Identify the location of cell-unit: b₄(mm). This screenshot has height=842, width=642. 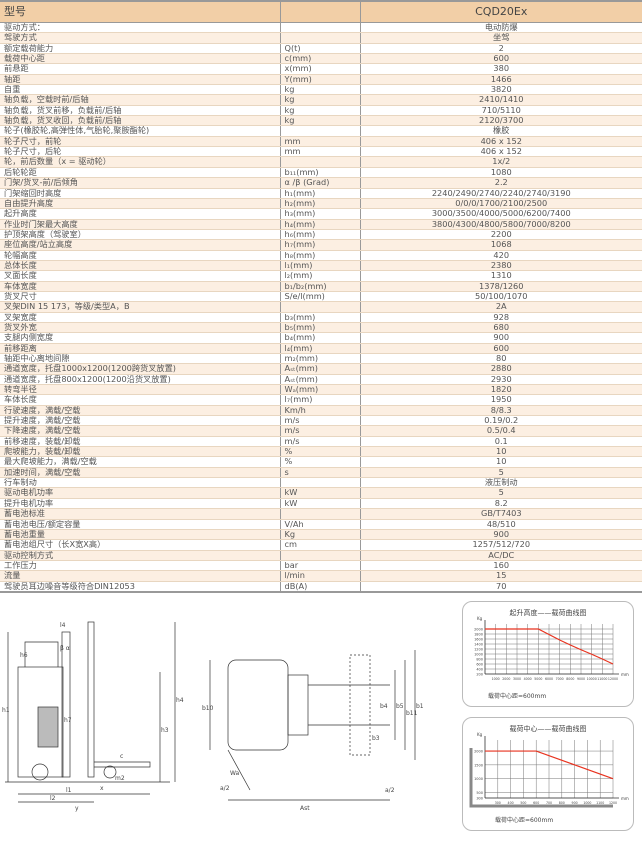
(320, 338).